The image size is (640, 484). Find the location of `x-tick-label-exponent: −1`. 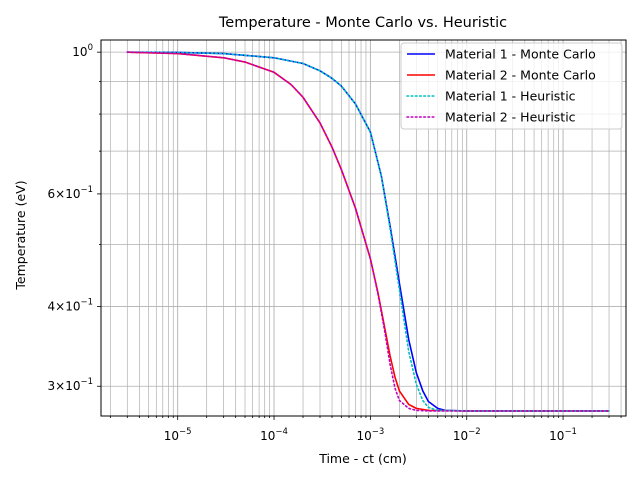

x-tick-label-exponent: −1 is located at coordinates (570, 432).